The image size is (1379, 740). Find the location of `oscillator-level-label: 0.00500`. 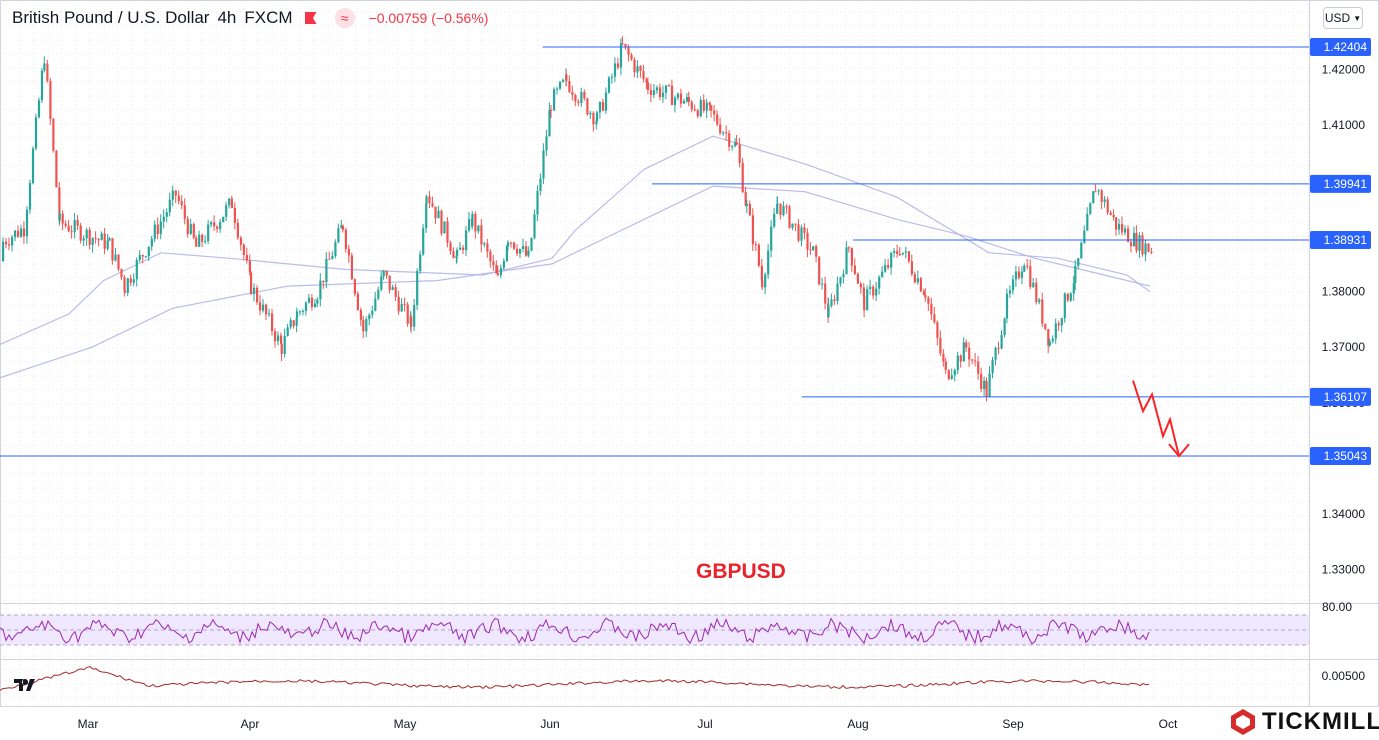

oscillator-level-label: 0.00500 is located at coordinates (1344, 676).